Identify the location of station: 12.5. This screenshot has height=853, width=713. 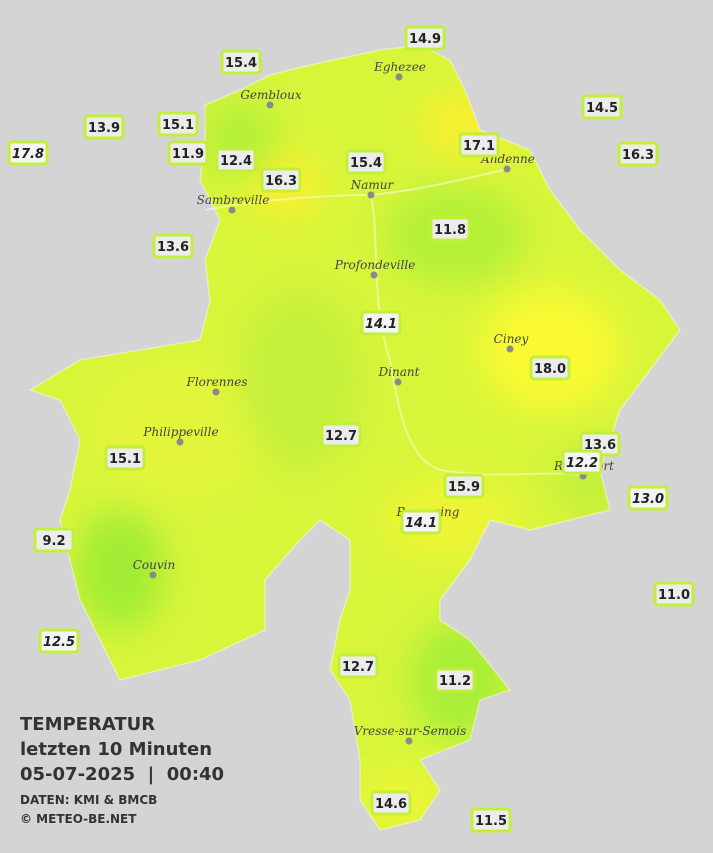
(59, 641).